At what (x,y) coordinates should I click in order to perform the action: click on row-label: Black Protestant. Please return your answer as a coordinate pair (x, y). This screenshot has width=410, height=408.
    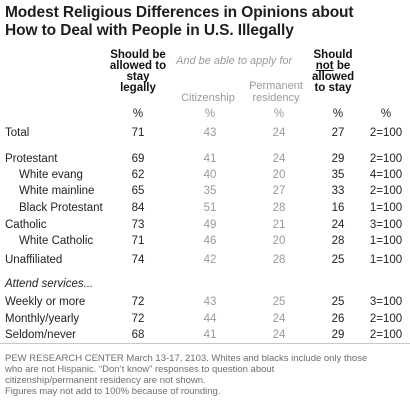
    Looking at the image, I should click on (61, 208).